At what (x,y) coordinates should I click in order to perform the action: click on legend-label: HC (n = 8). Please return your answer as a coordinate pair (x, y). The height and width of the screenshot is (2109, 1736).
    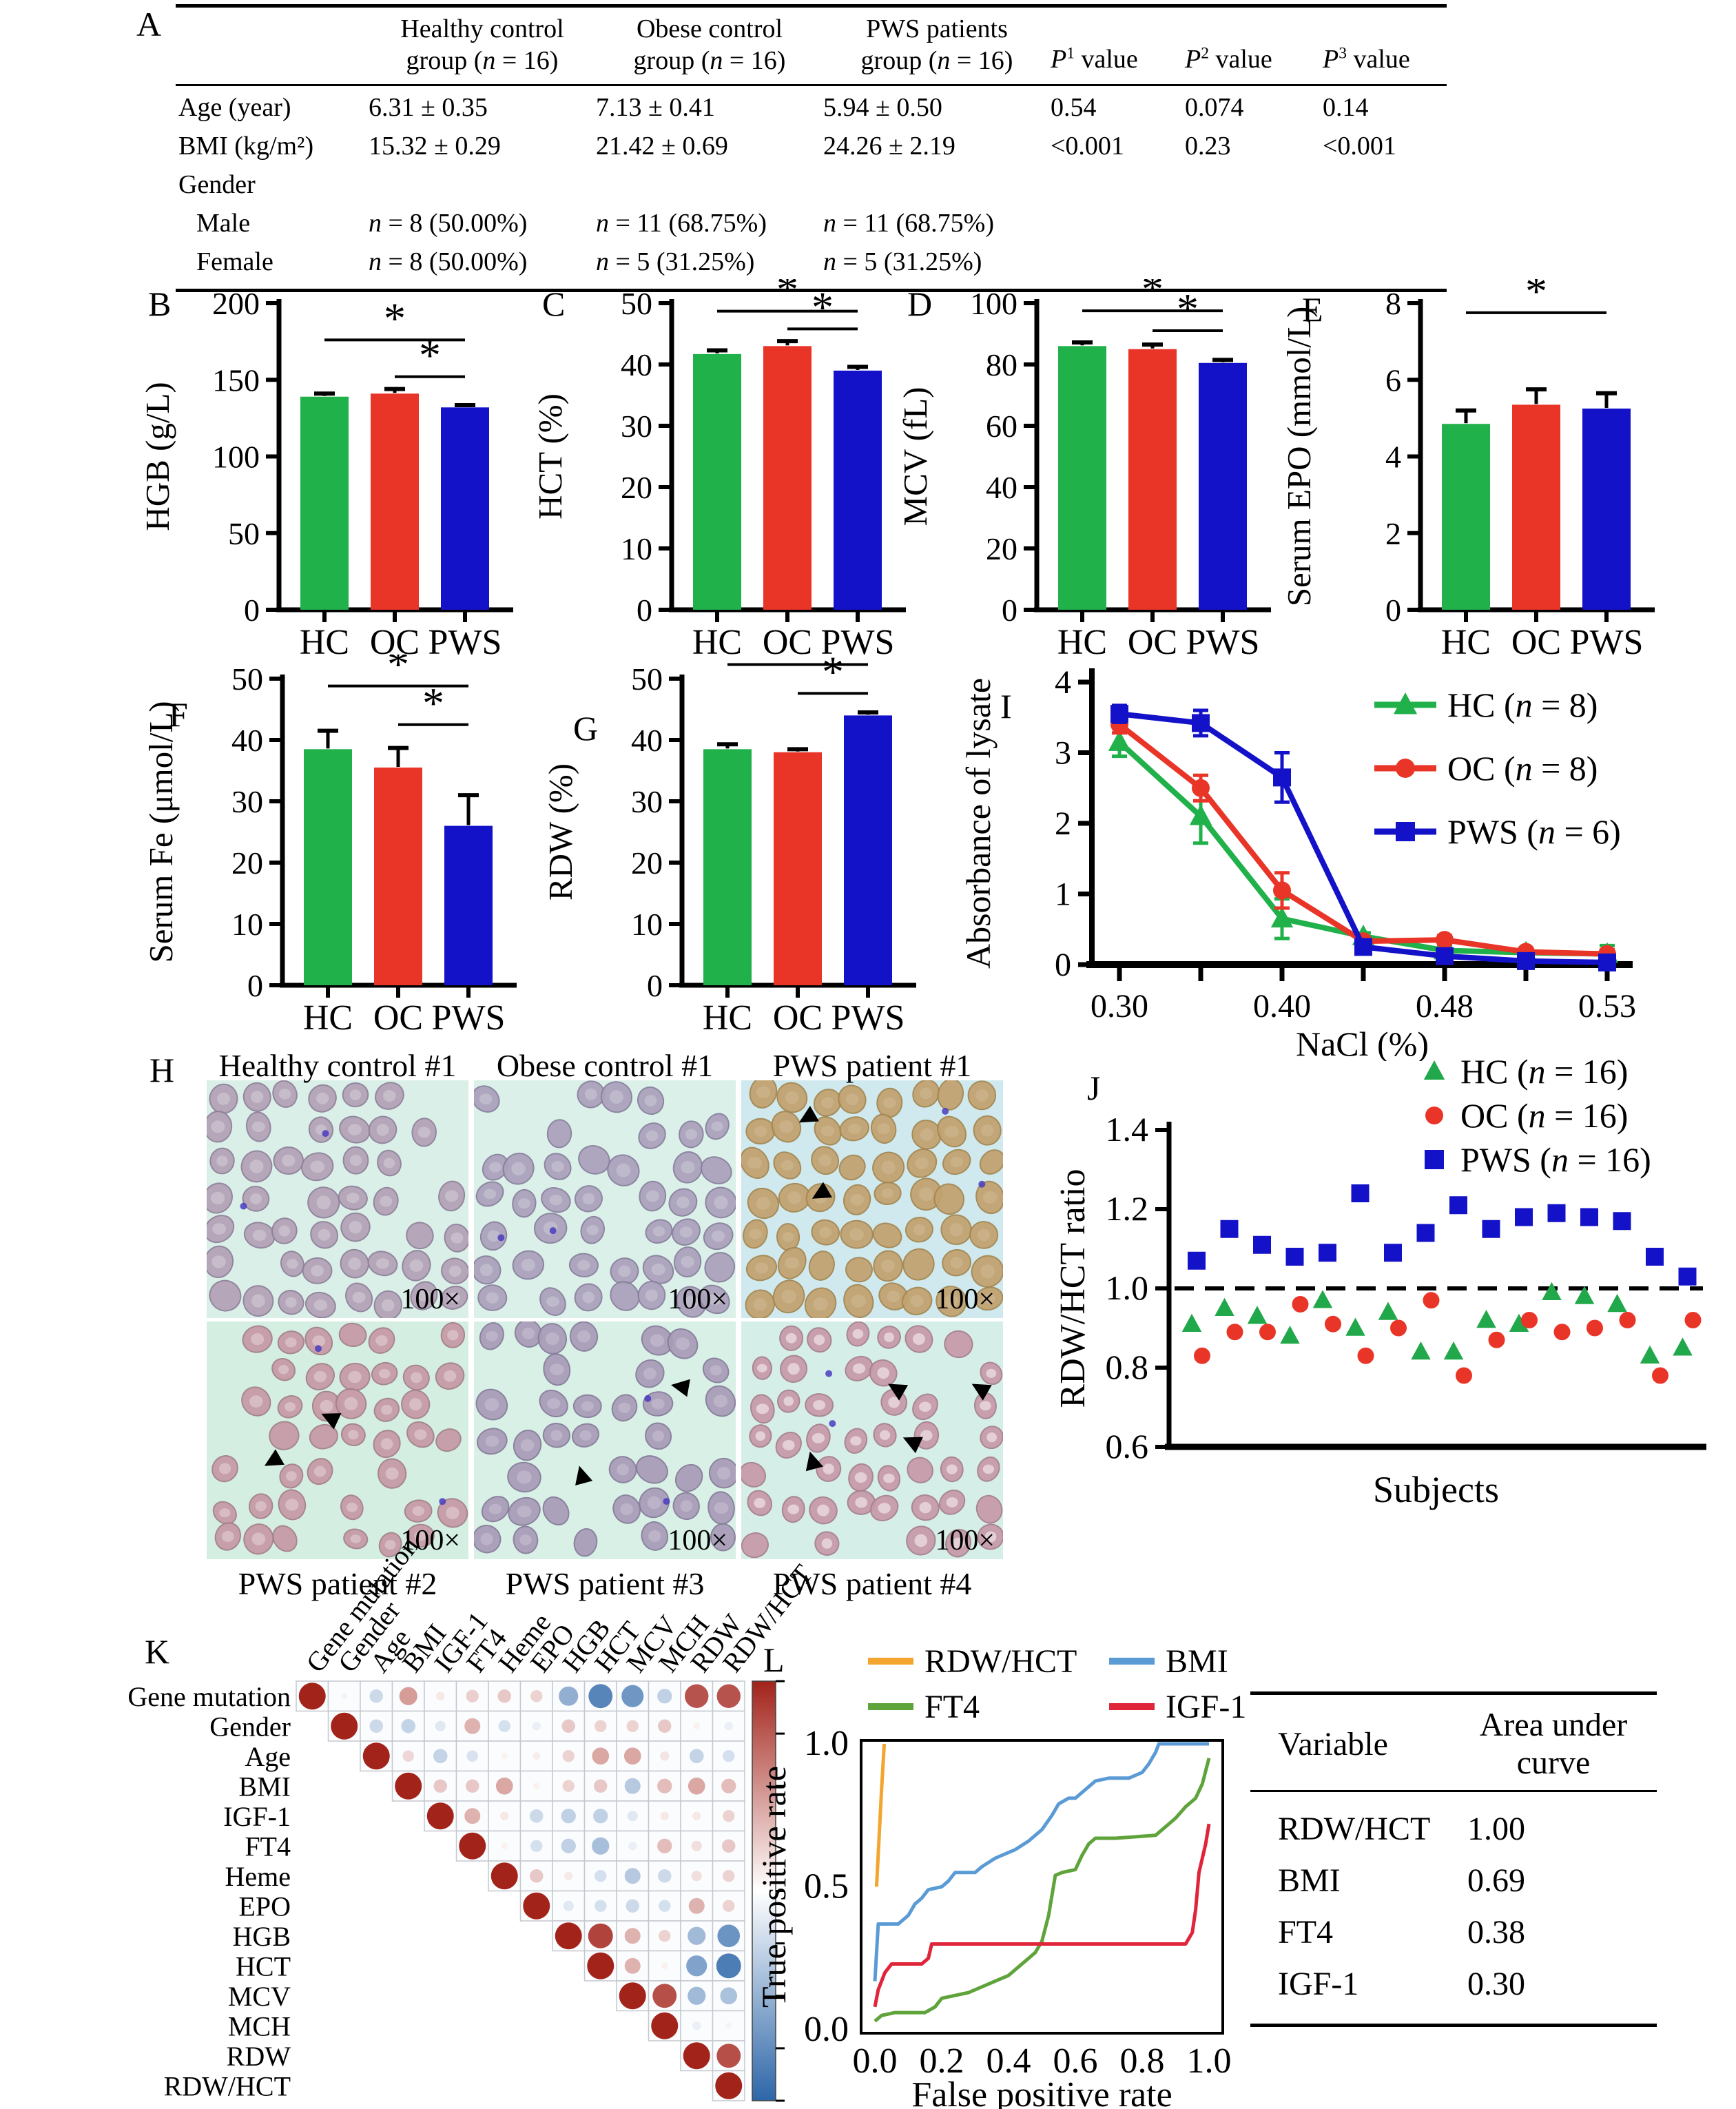
    Looking at the image, I should click on (1522, 705).